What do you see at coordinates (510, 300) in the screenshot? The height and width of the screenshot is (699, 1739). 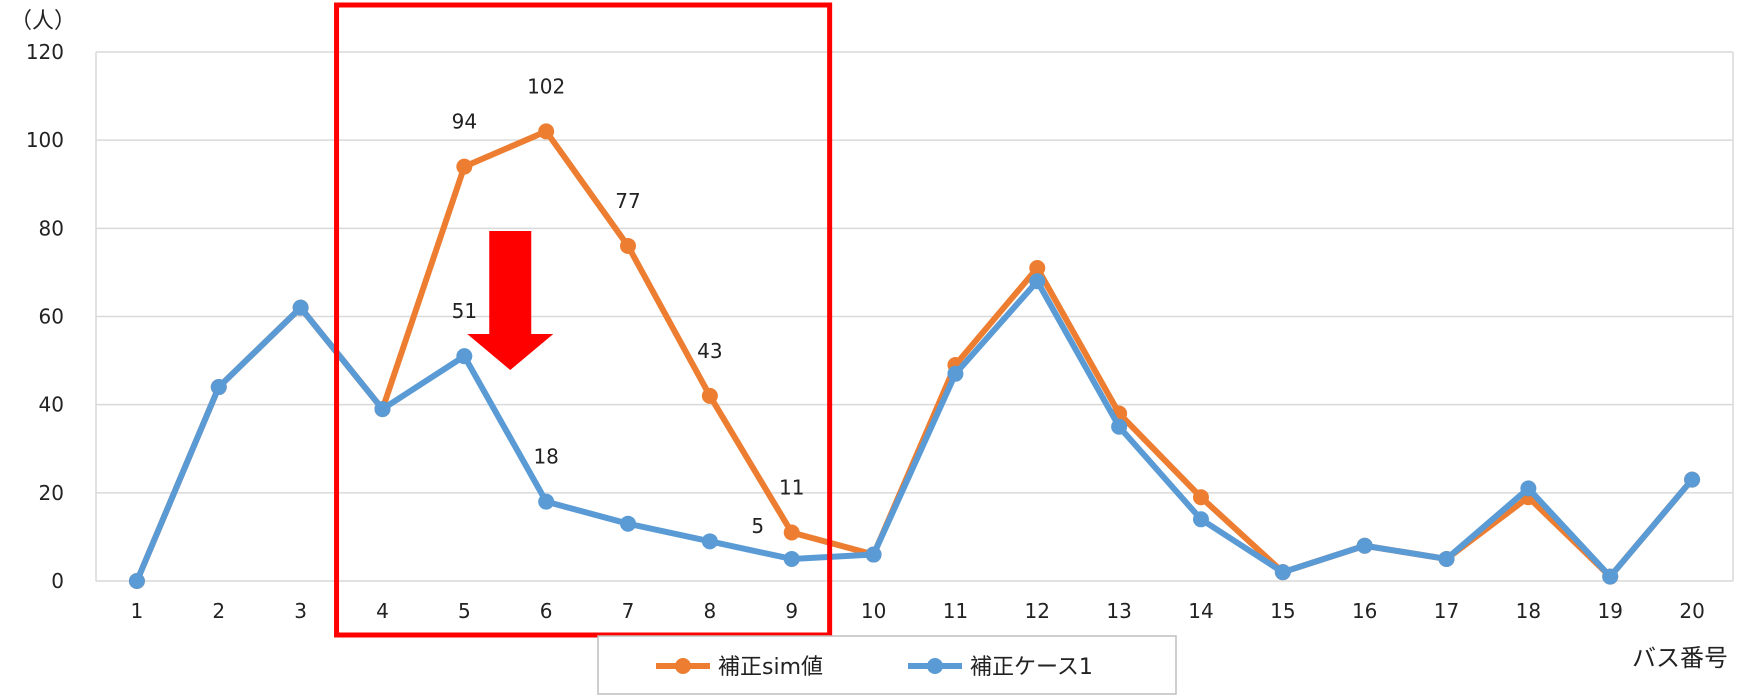 I see `down-arrow-icon` at bounding box center [510, 300].